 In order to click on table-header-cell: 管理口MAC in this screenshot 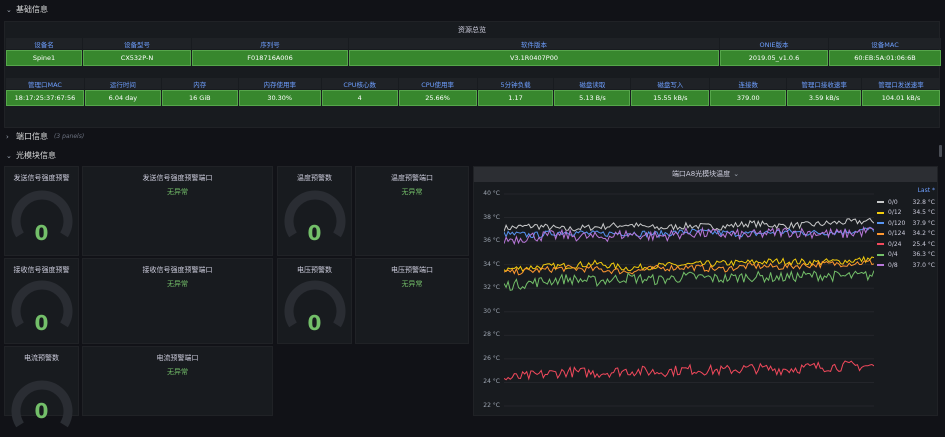, I will do `click(45, 83)`.